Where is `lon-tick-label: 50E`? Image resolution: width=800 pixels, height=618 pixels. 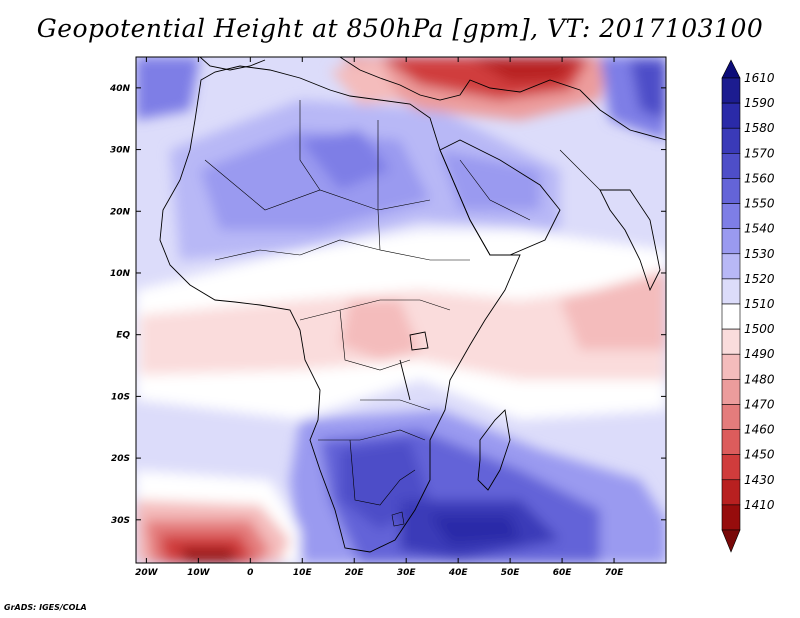 lon-tick-label: 50E is located at coordinates (511, 573).